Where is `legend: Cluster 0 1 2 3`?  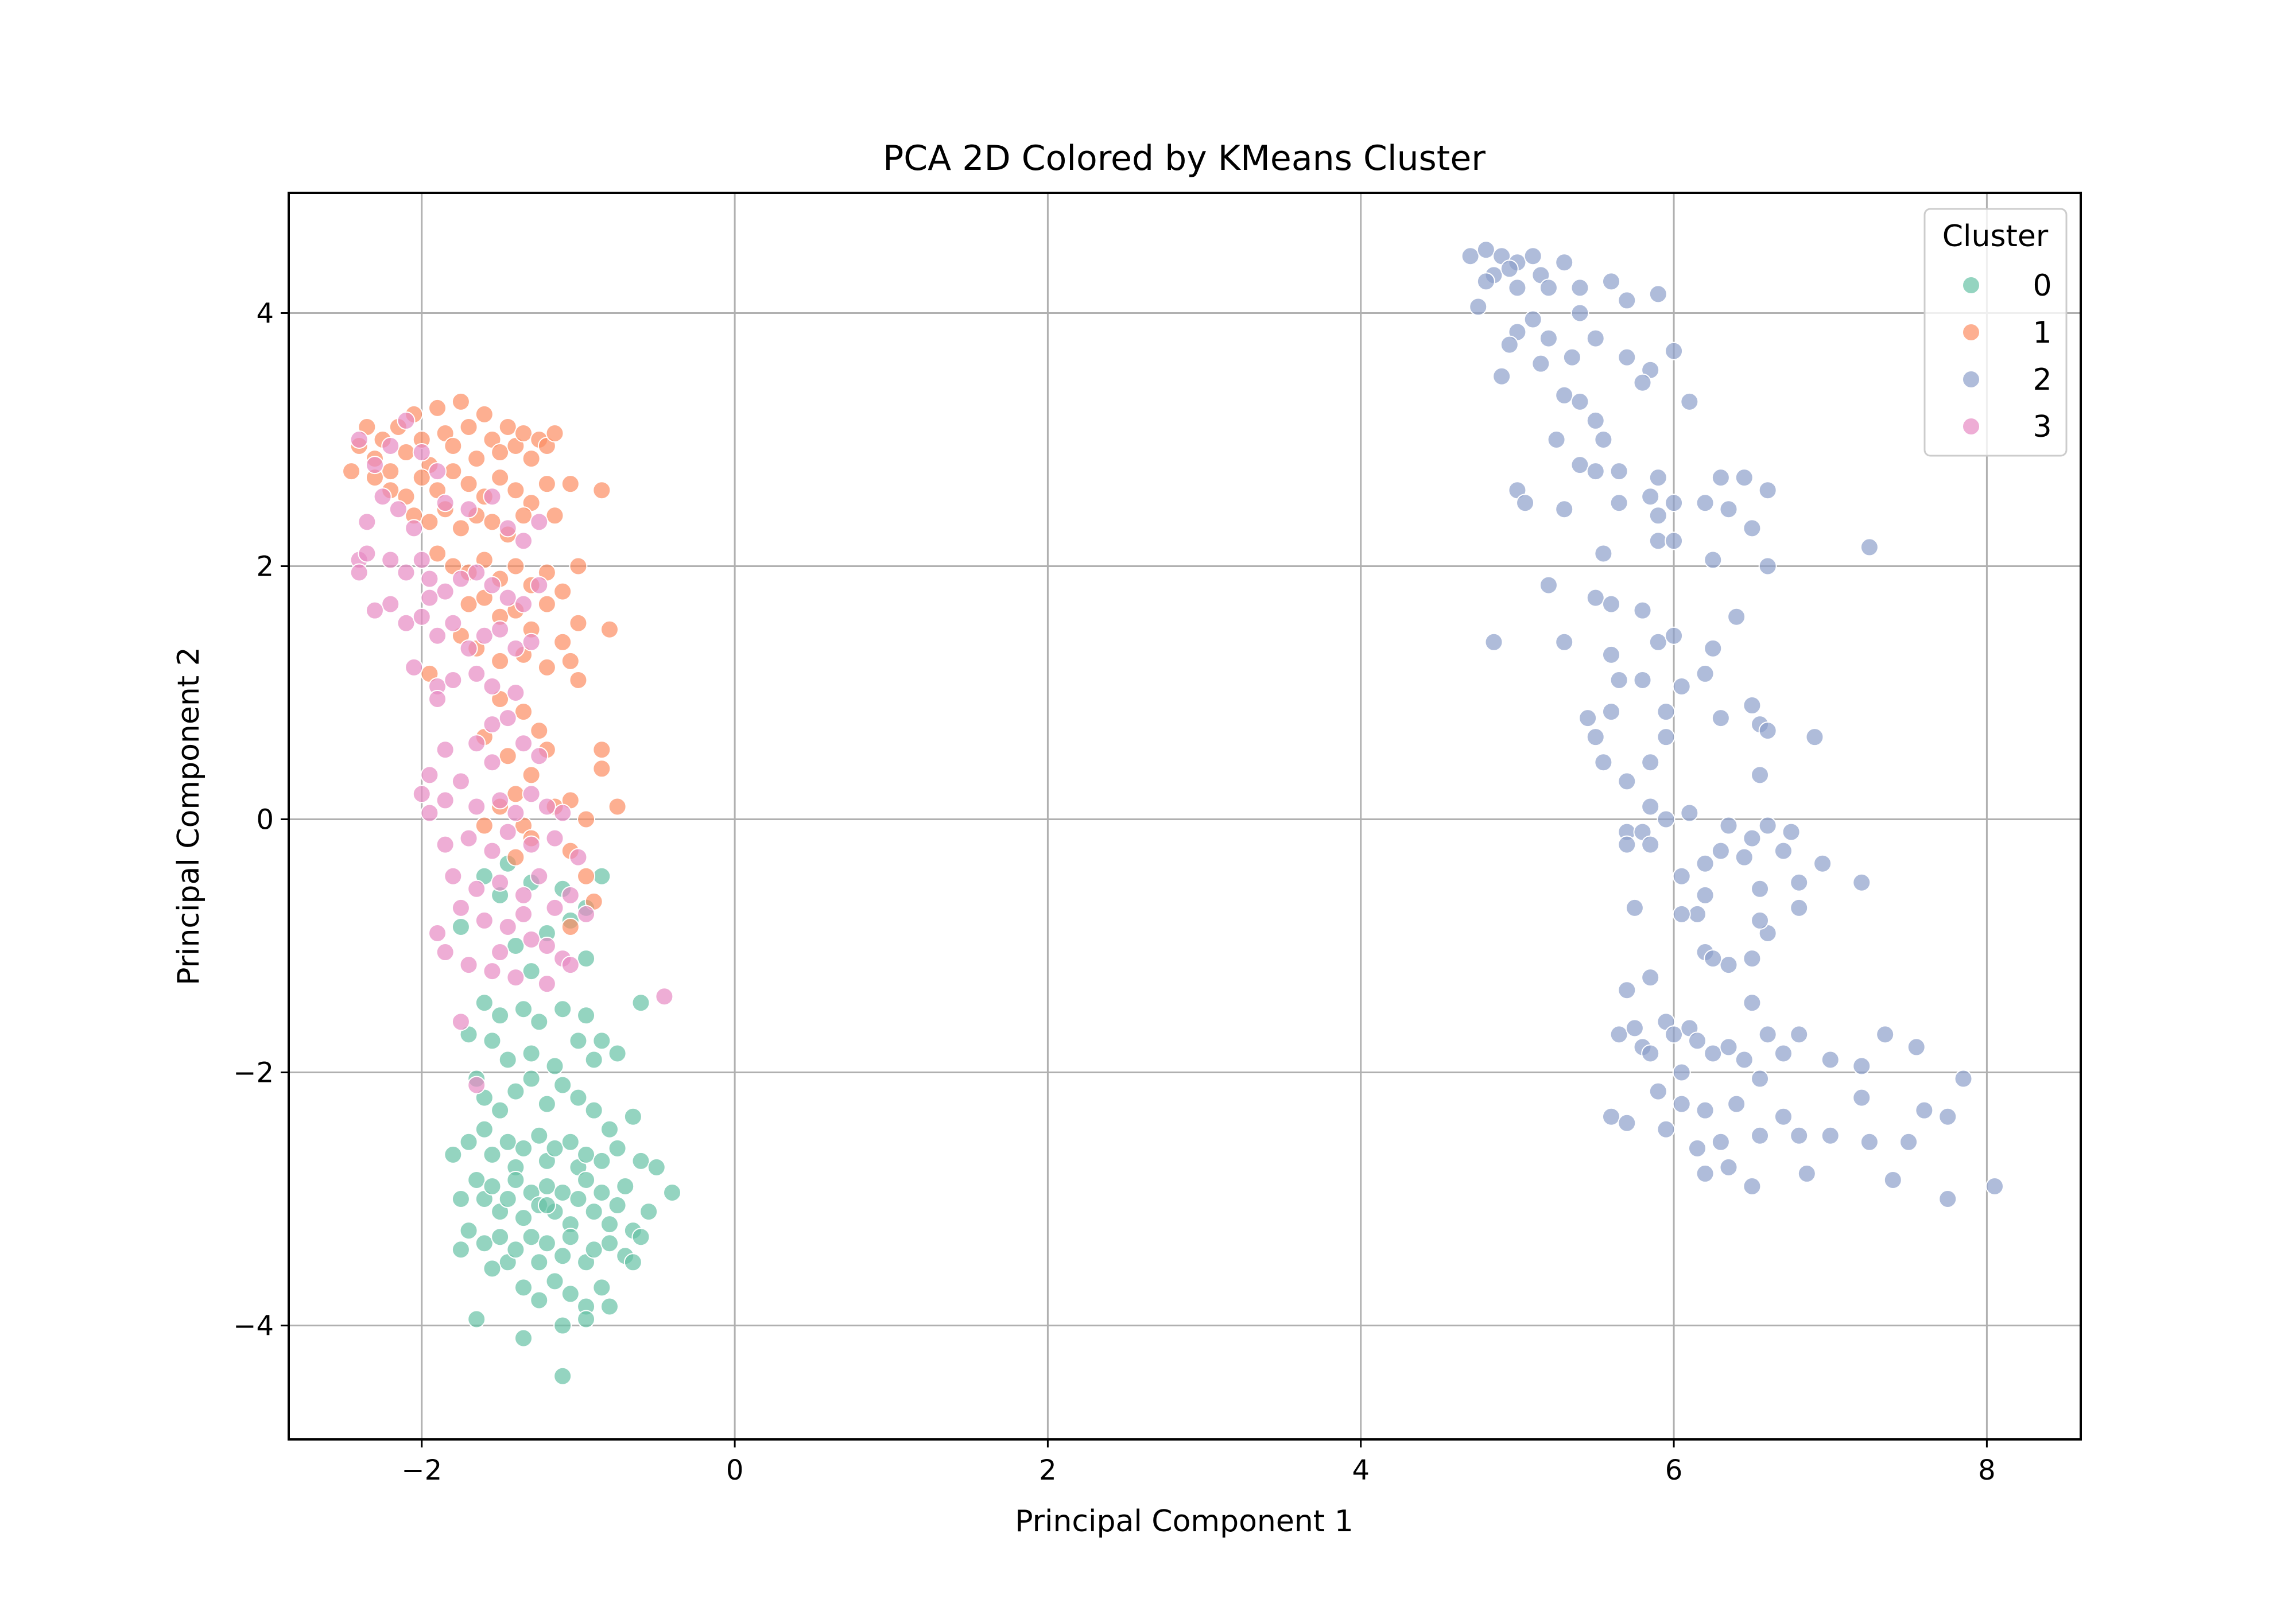
legend: Cluster 0 1 2 3 is located at coordinates (1995, 333).